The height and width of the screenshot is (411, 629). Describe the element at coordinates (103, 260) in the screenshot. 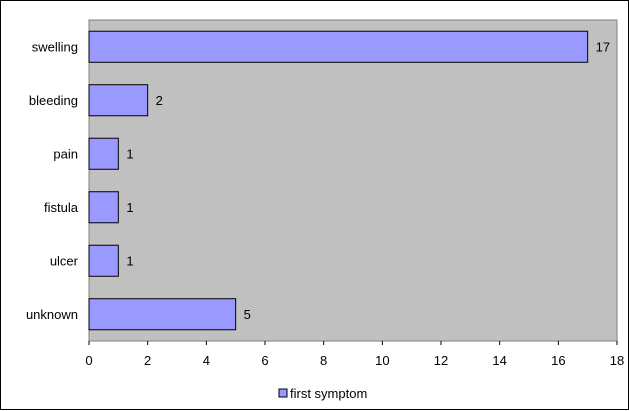

I see `bar-ulcer` at that location.